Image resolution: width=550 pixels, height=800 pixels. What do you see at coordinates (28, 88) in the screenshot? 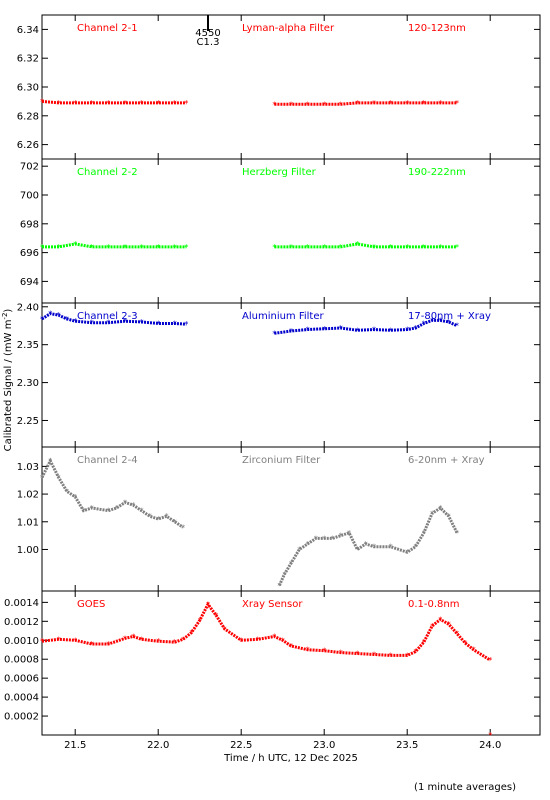
I see `y-tick-label: 6.30` at bounding box center [28, 88].